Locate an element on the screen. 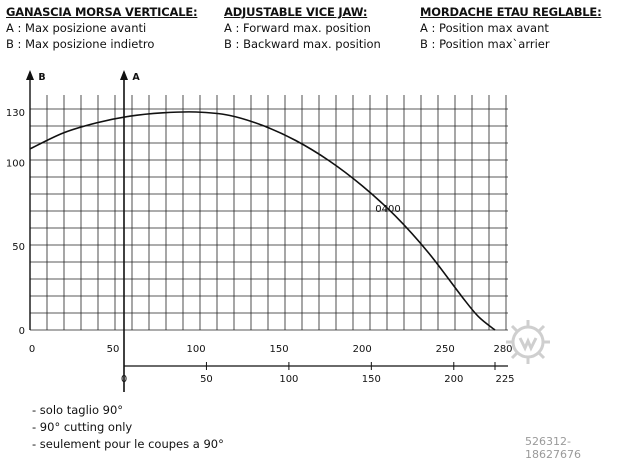 This screenshot has width=621, height=461. x-tick-label-a: 100 is located at coordinates (288, 379).